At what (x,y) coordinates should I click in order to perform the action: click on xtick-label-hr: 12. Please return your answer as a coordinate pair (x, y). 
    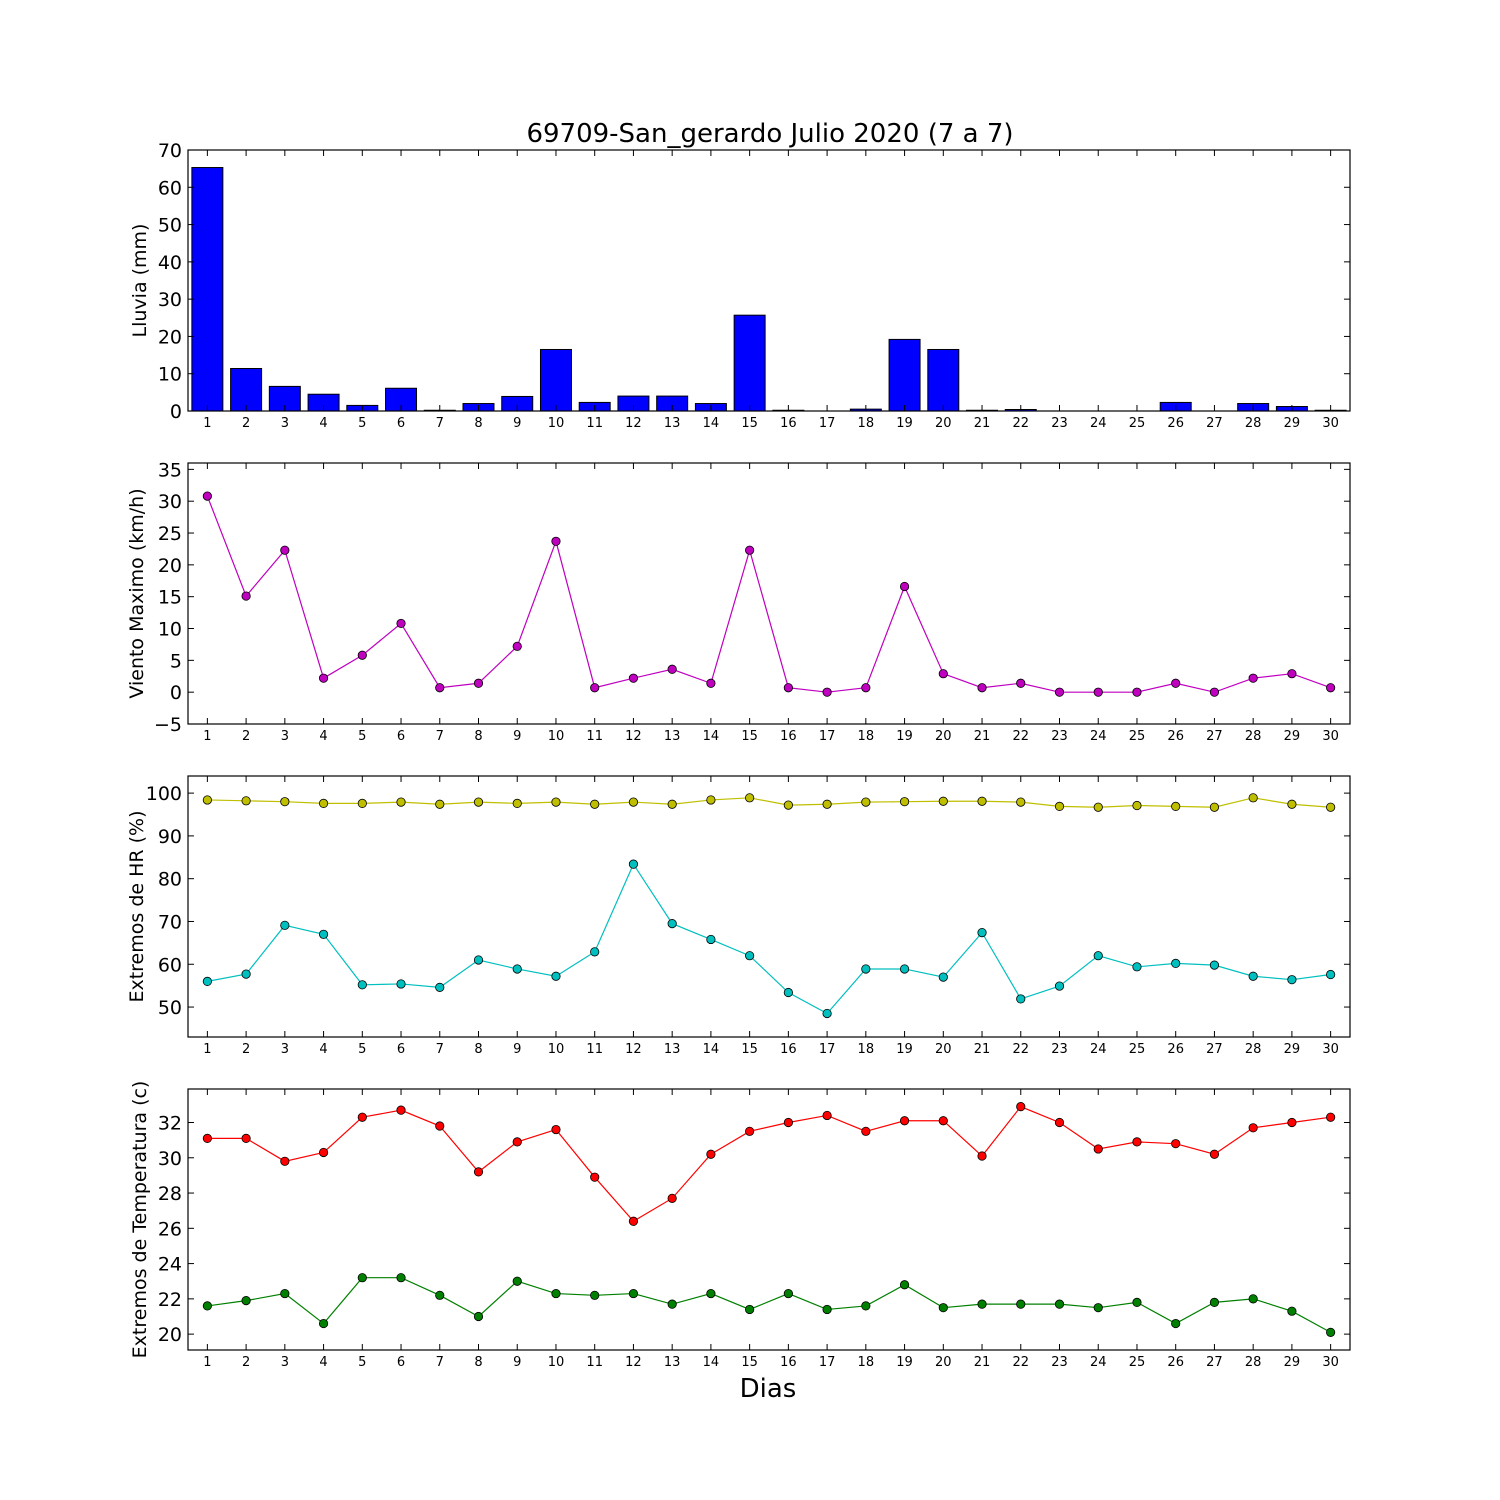
    Looking at the image, I should click on (633, 1049).